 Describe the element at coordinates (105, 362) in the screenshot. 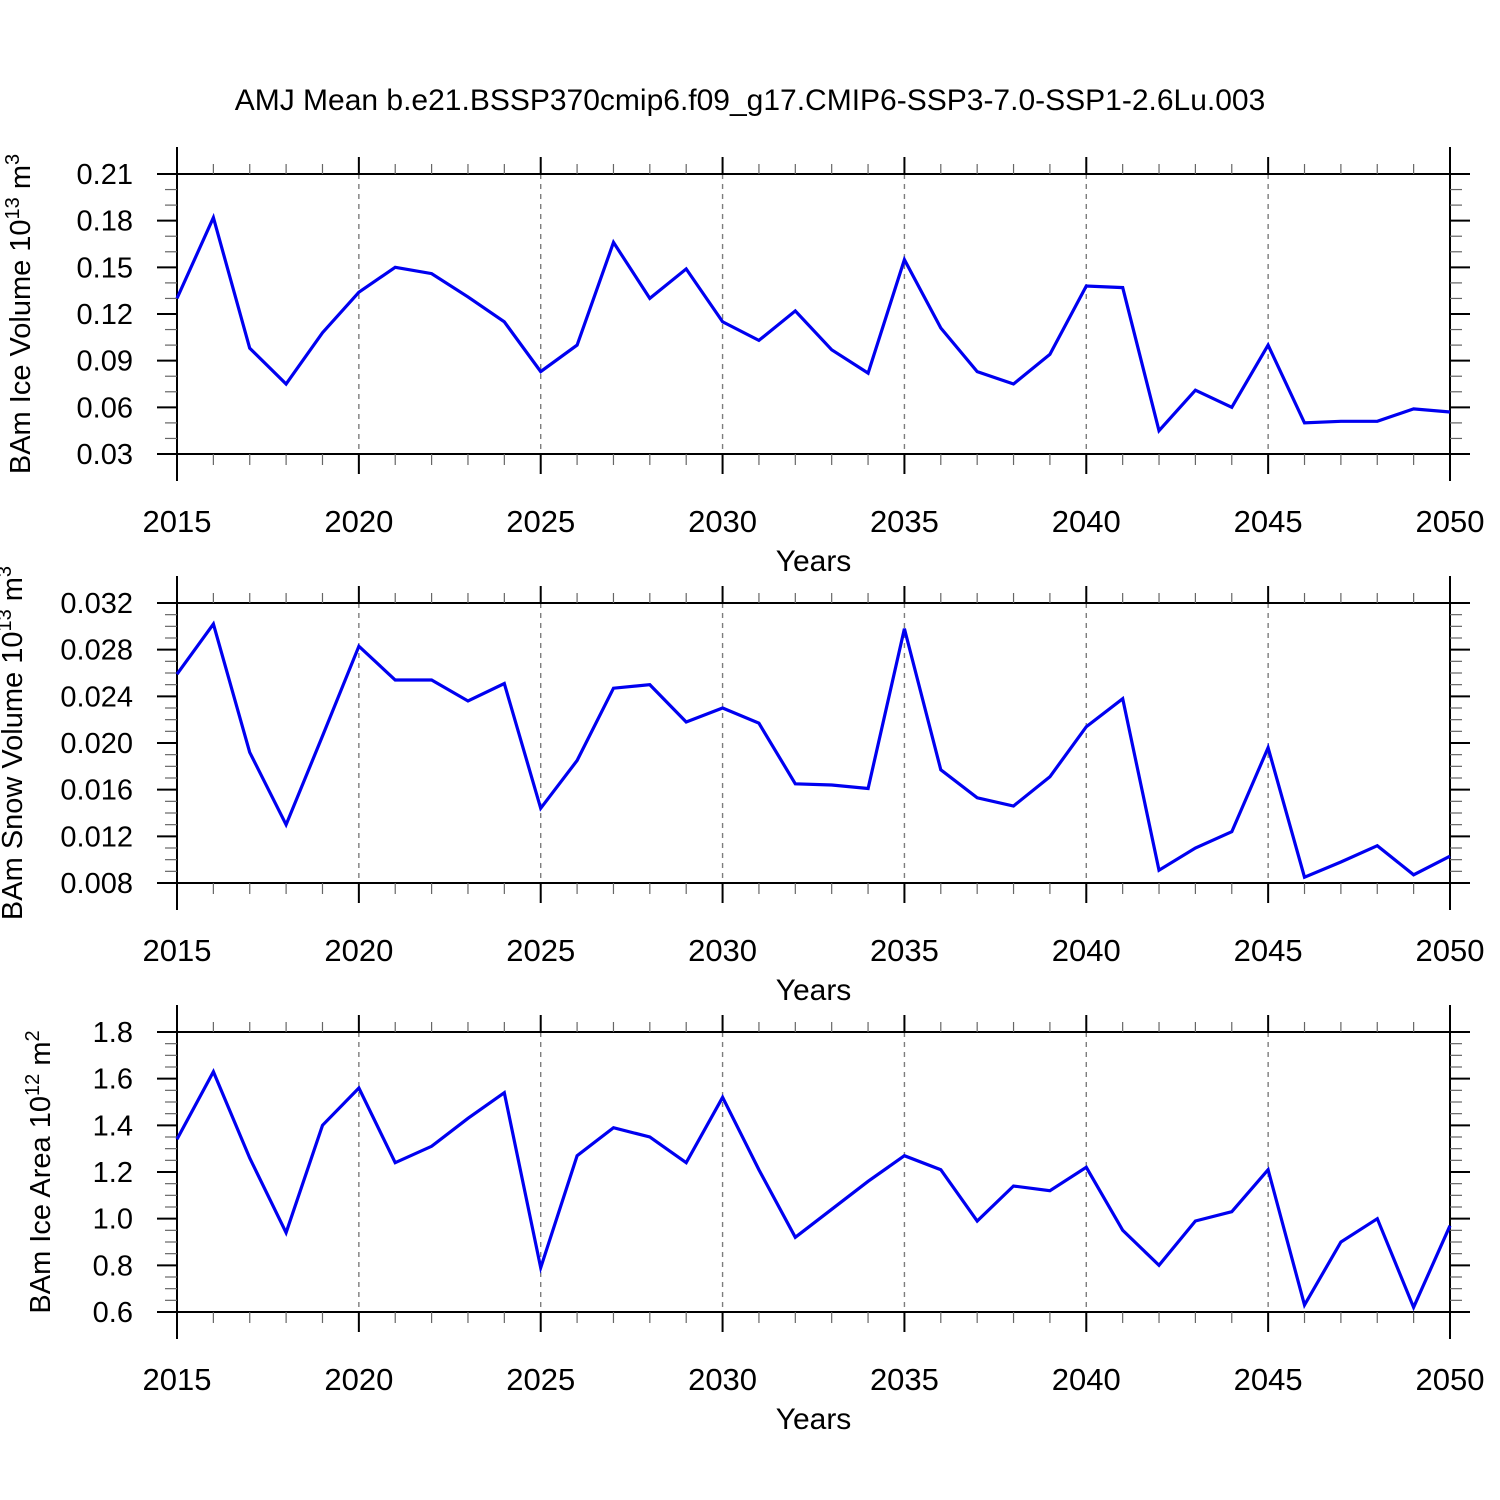

I see `y-tick-label: 0.09` at that location.